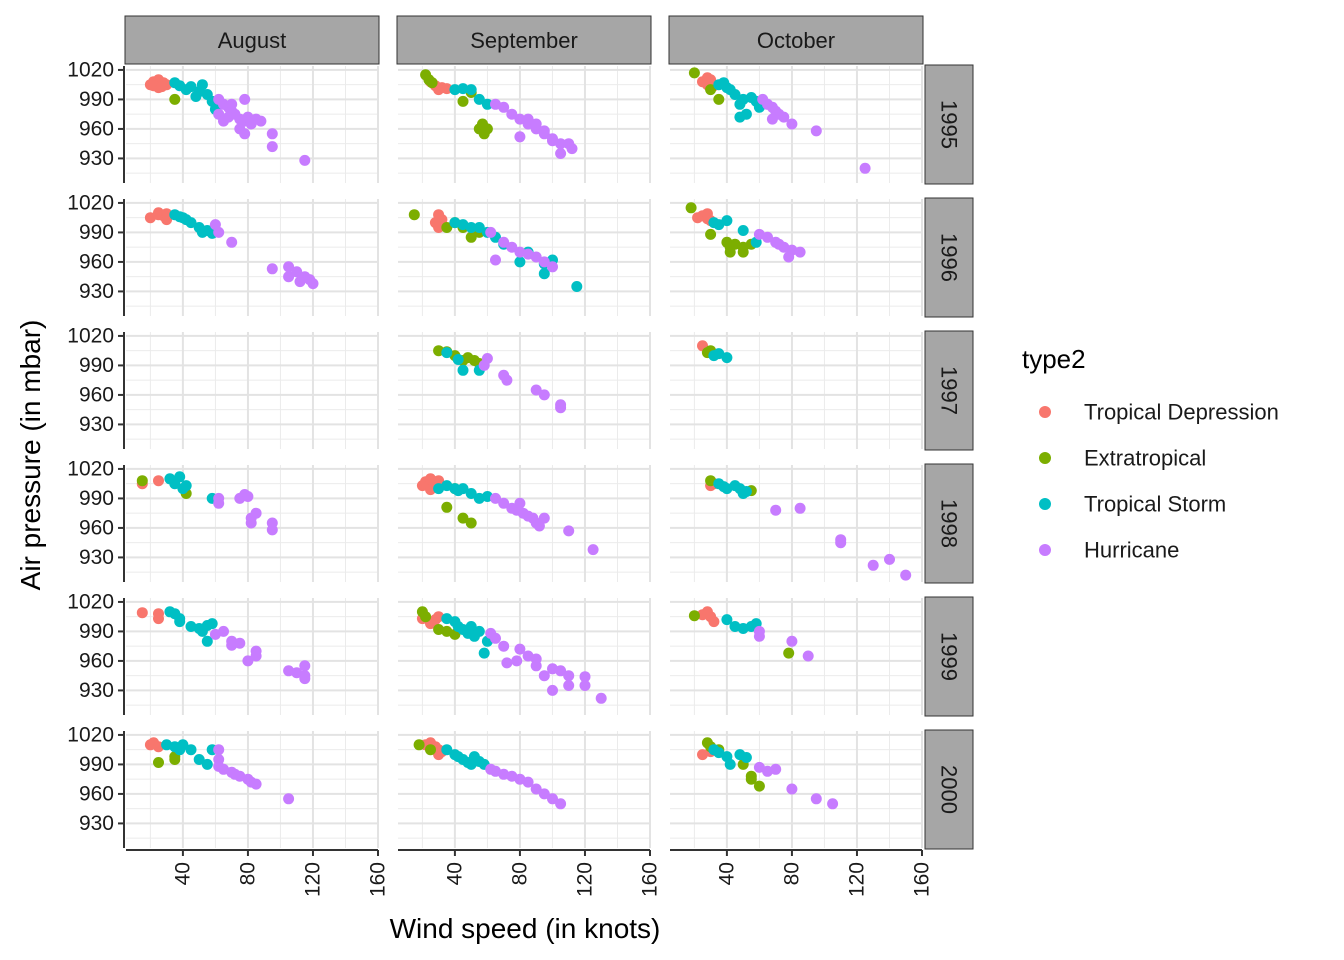 The image size is (1344, 960). I want to click on legend-title: type2, so click(1054, 359).